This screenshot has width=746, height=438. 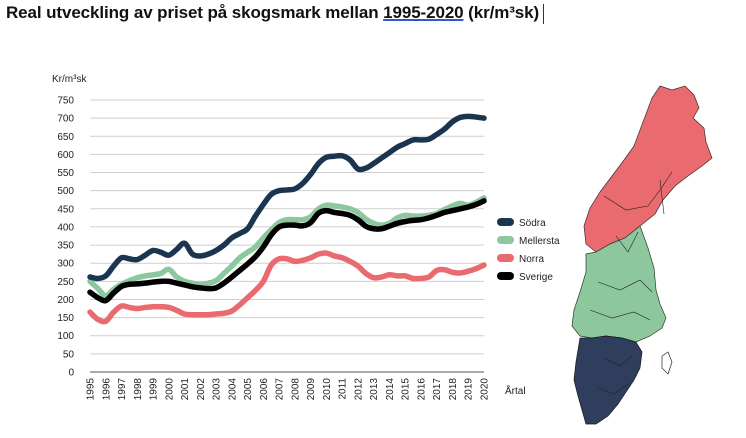 What do you see at coordinates (65, 336) in the screenshot?
I see `y-tick-label: 100` at bounding box center [65, 336].